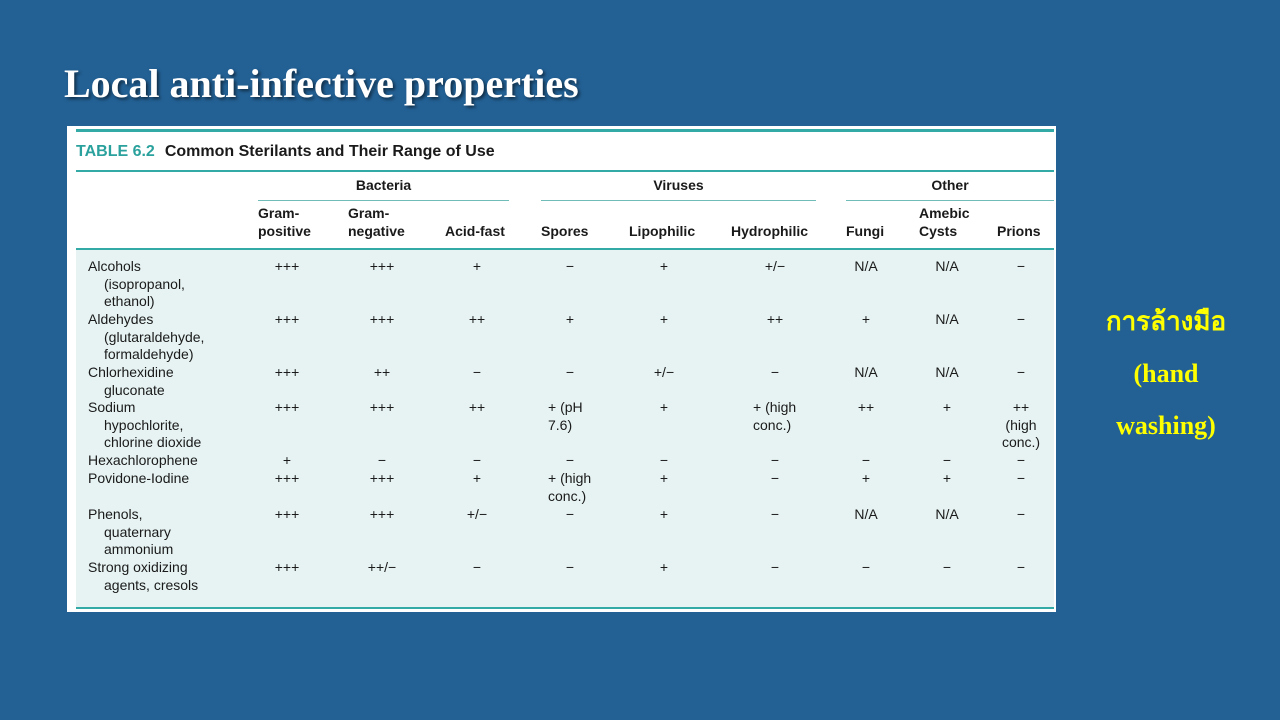  I want to click on column-header-prions: Prions, so click(1019, 231).